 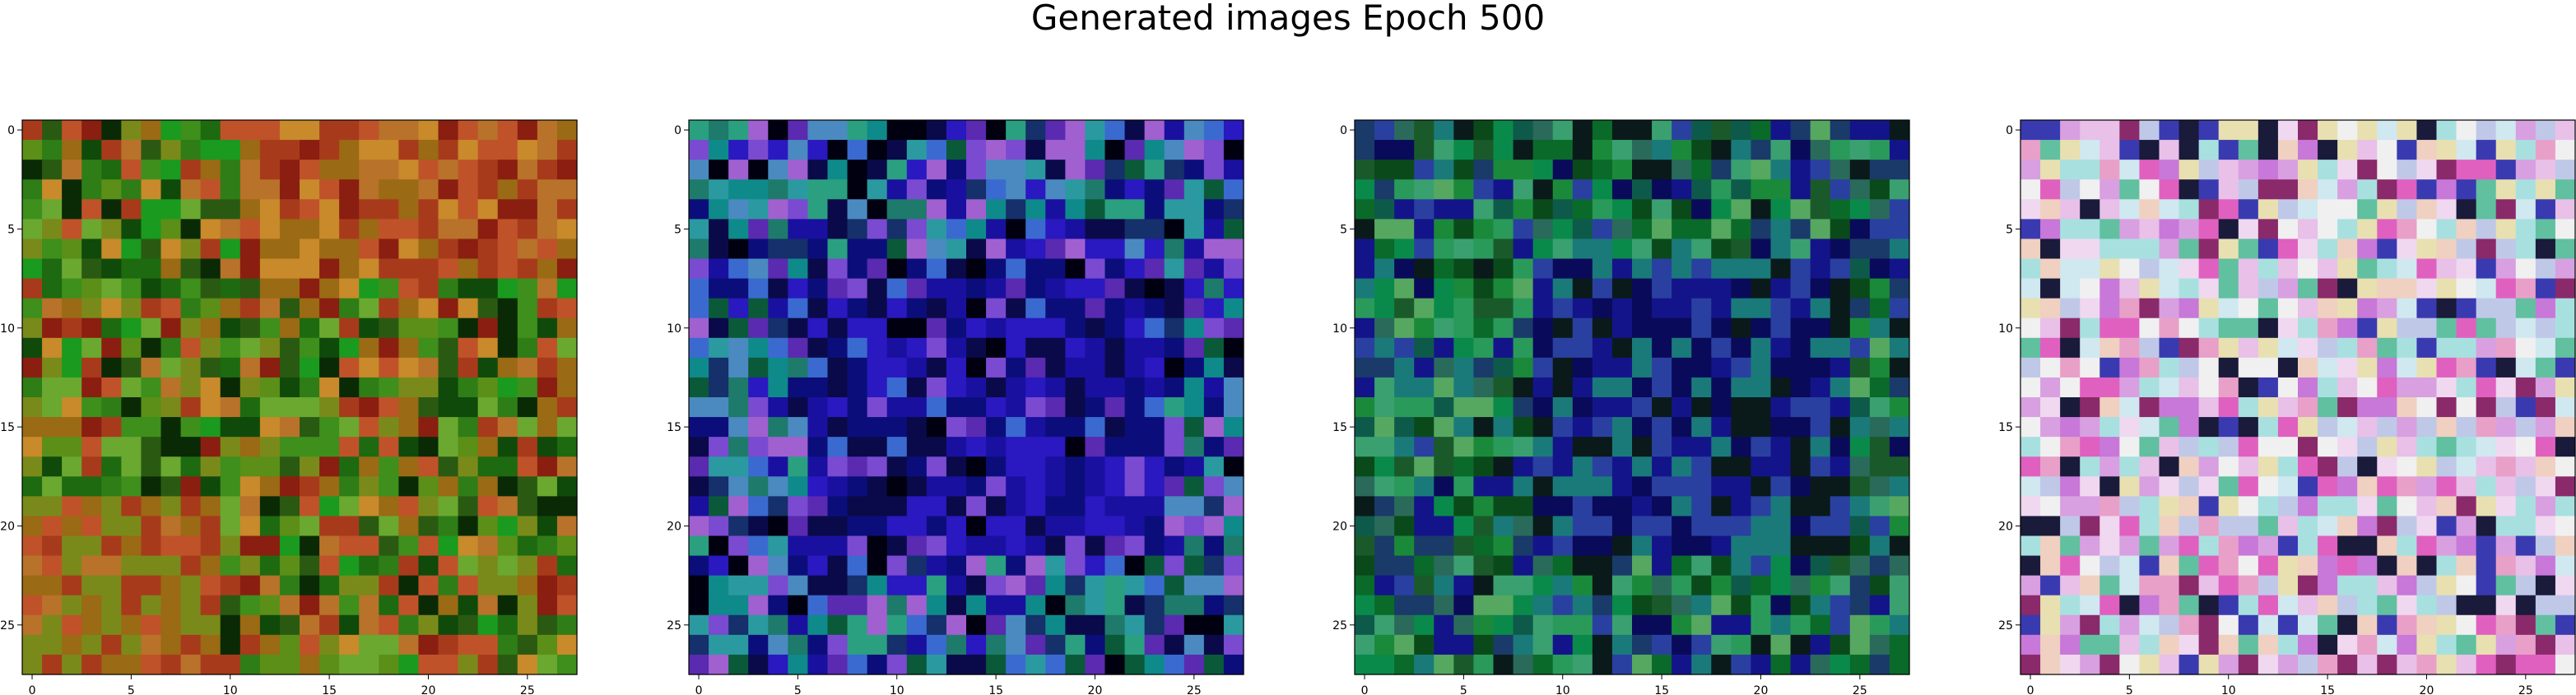 I want to click on y-tick-label: 10, so click(x=7, y=329).